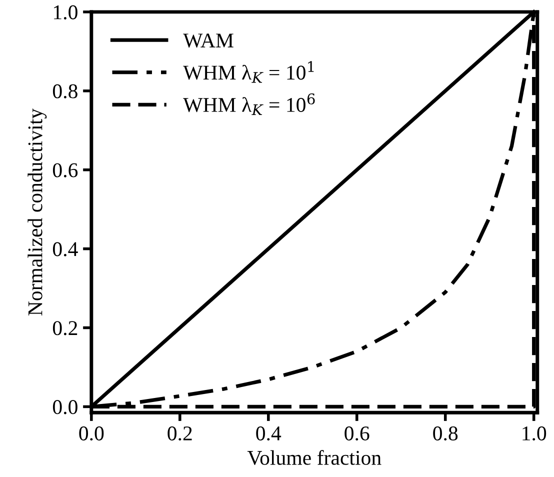  I want to click on y-tick-label: 0.4, so click(65, 249).